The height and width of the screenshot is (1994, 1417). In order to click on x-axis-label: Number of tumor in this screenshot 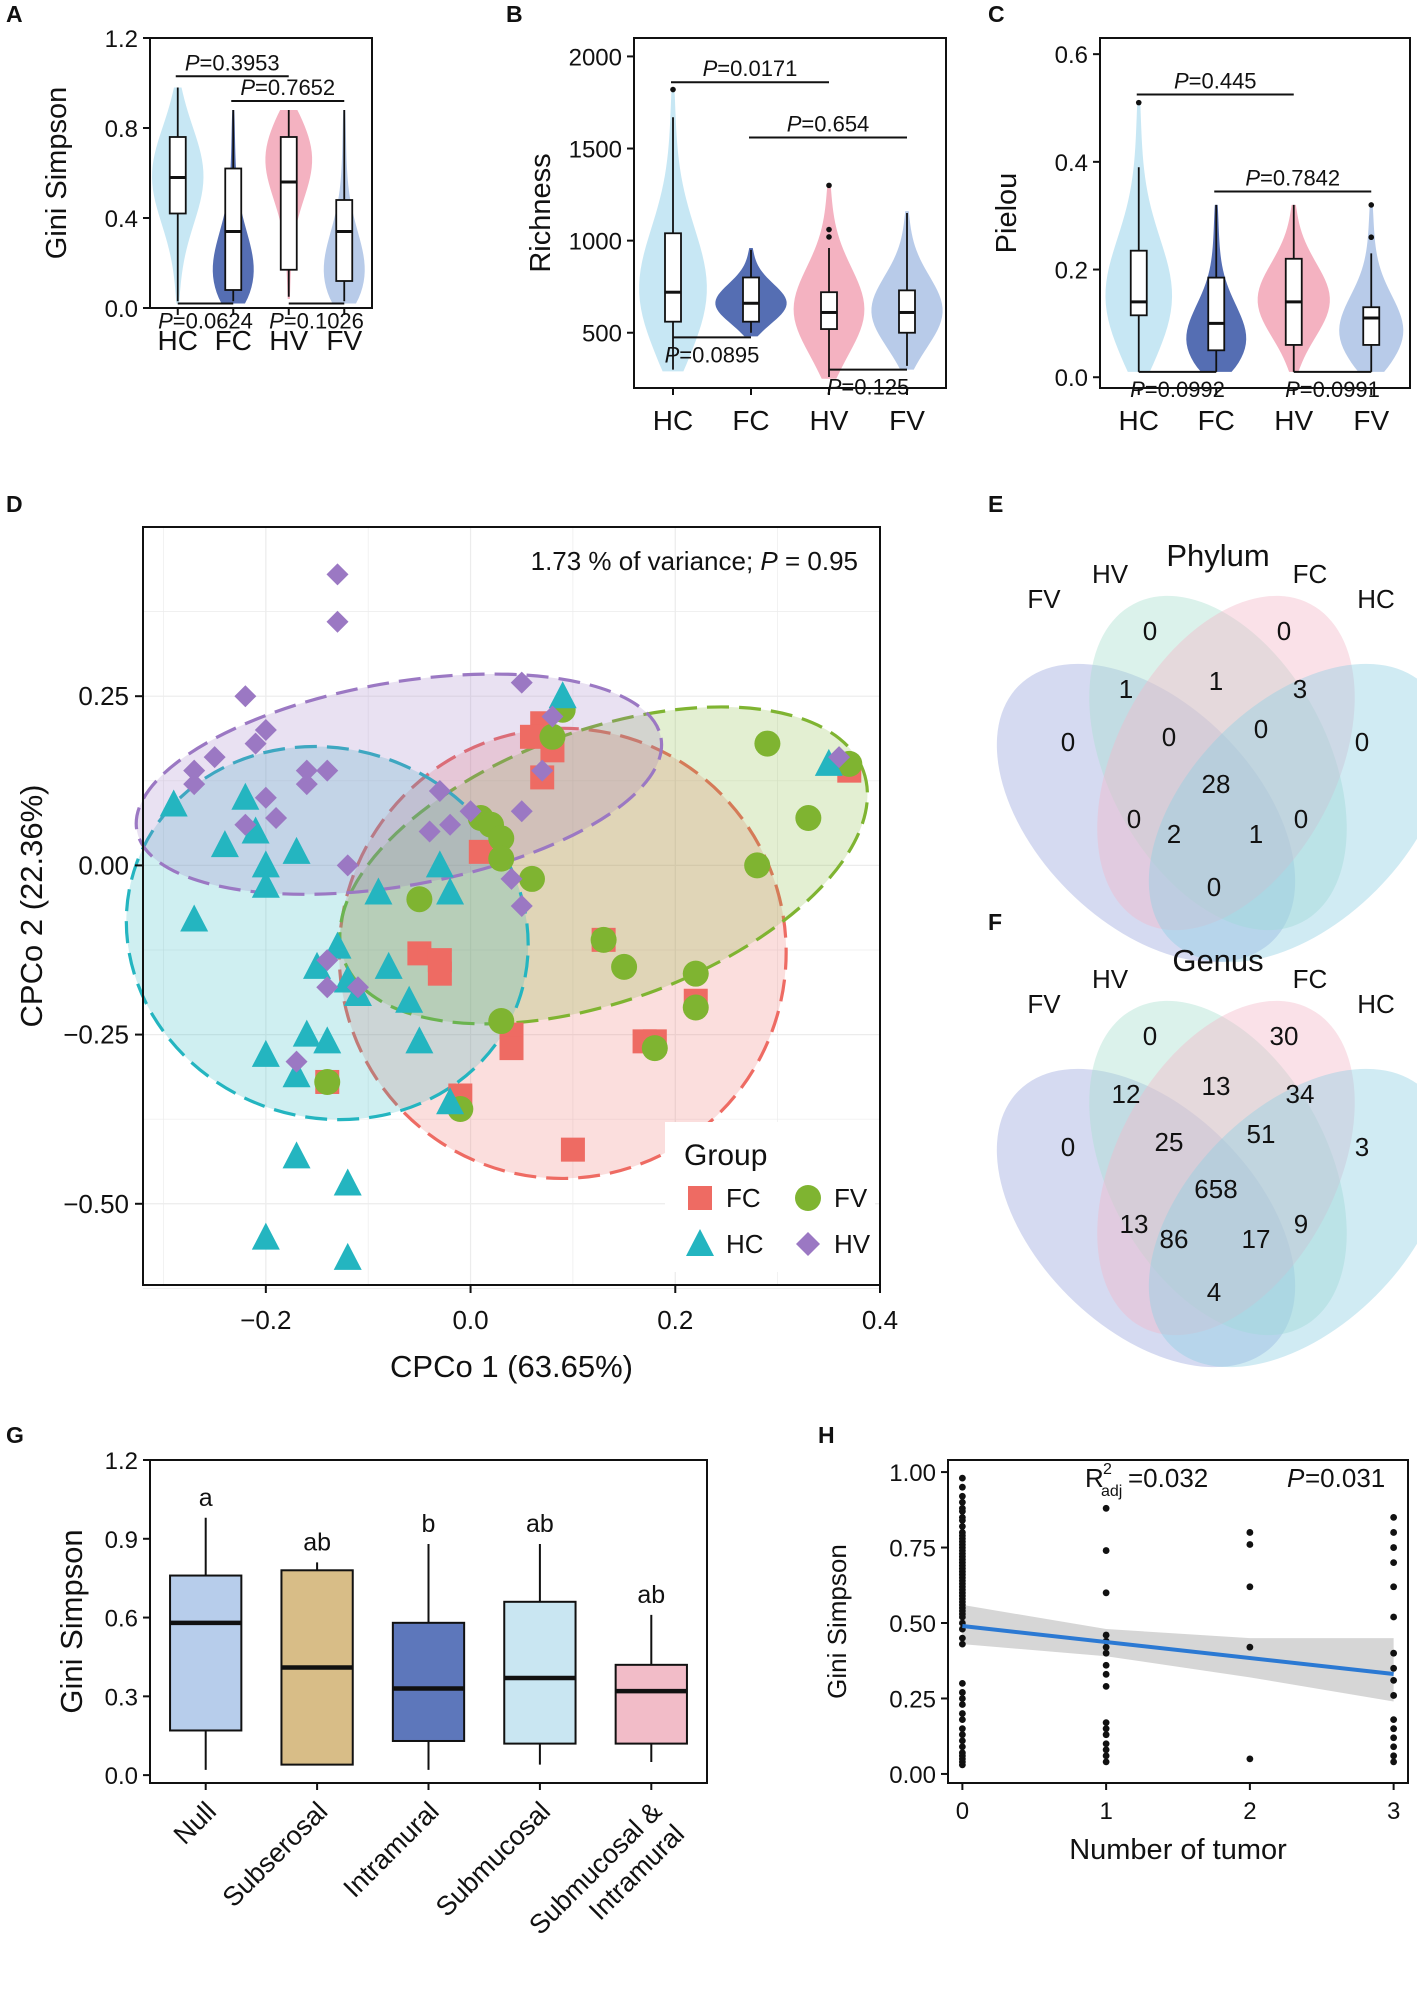, I will do `click(1178, 1850)`.